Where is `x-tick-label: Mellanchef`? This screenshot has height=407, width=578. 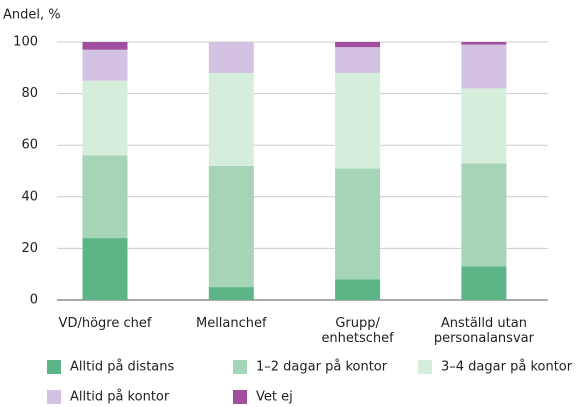
x-tick-label: Mellanchef is located at coordinates (231, 323).